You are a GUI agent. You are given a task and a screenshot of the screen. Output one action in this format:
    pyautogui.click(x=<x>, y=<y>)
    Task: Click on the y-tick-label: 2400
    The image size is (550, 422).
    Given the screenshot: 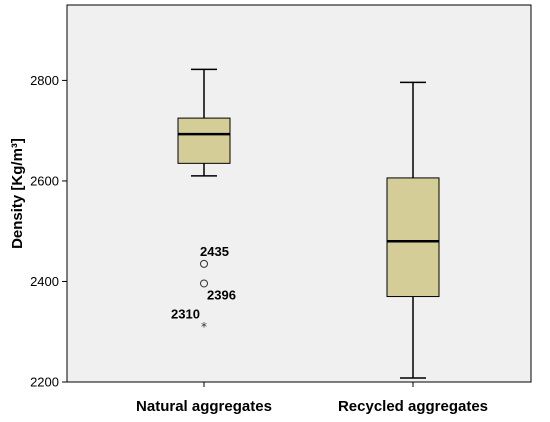 What is the action you would take?
    pyautogui.click(x=44, y=281)
    